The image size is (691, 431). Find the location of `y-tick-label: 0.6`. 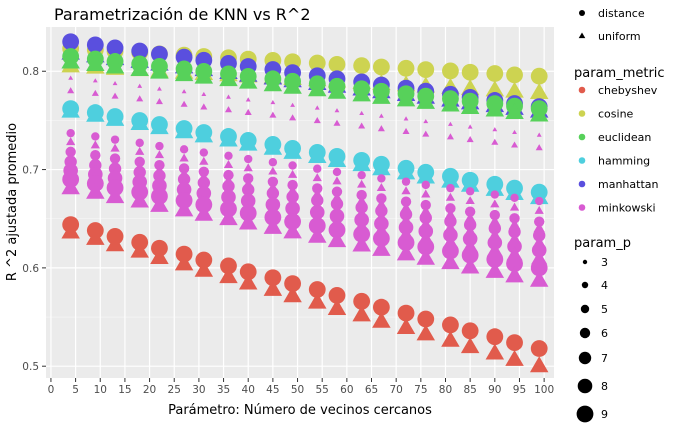

y-tick-label: 0.6 is located at coordinates (30, 269).